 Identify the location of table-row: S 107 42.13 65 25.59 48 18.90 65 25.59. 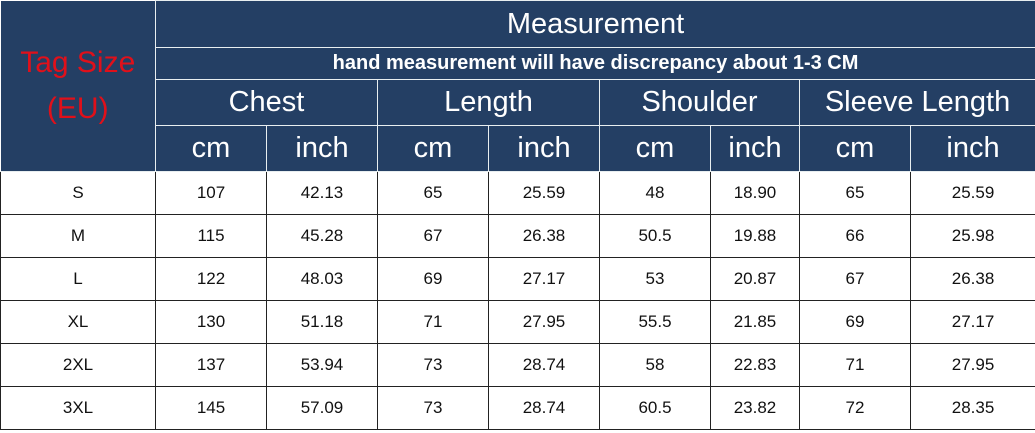
(517, 193).